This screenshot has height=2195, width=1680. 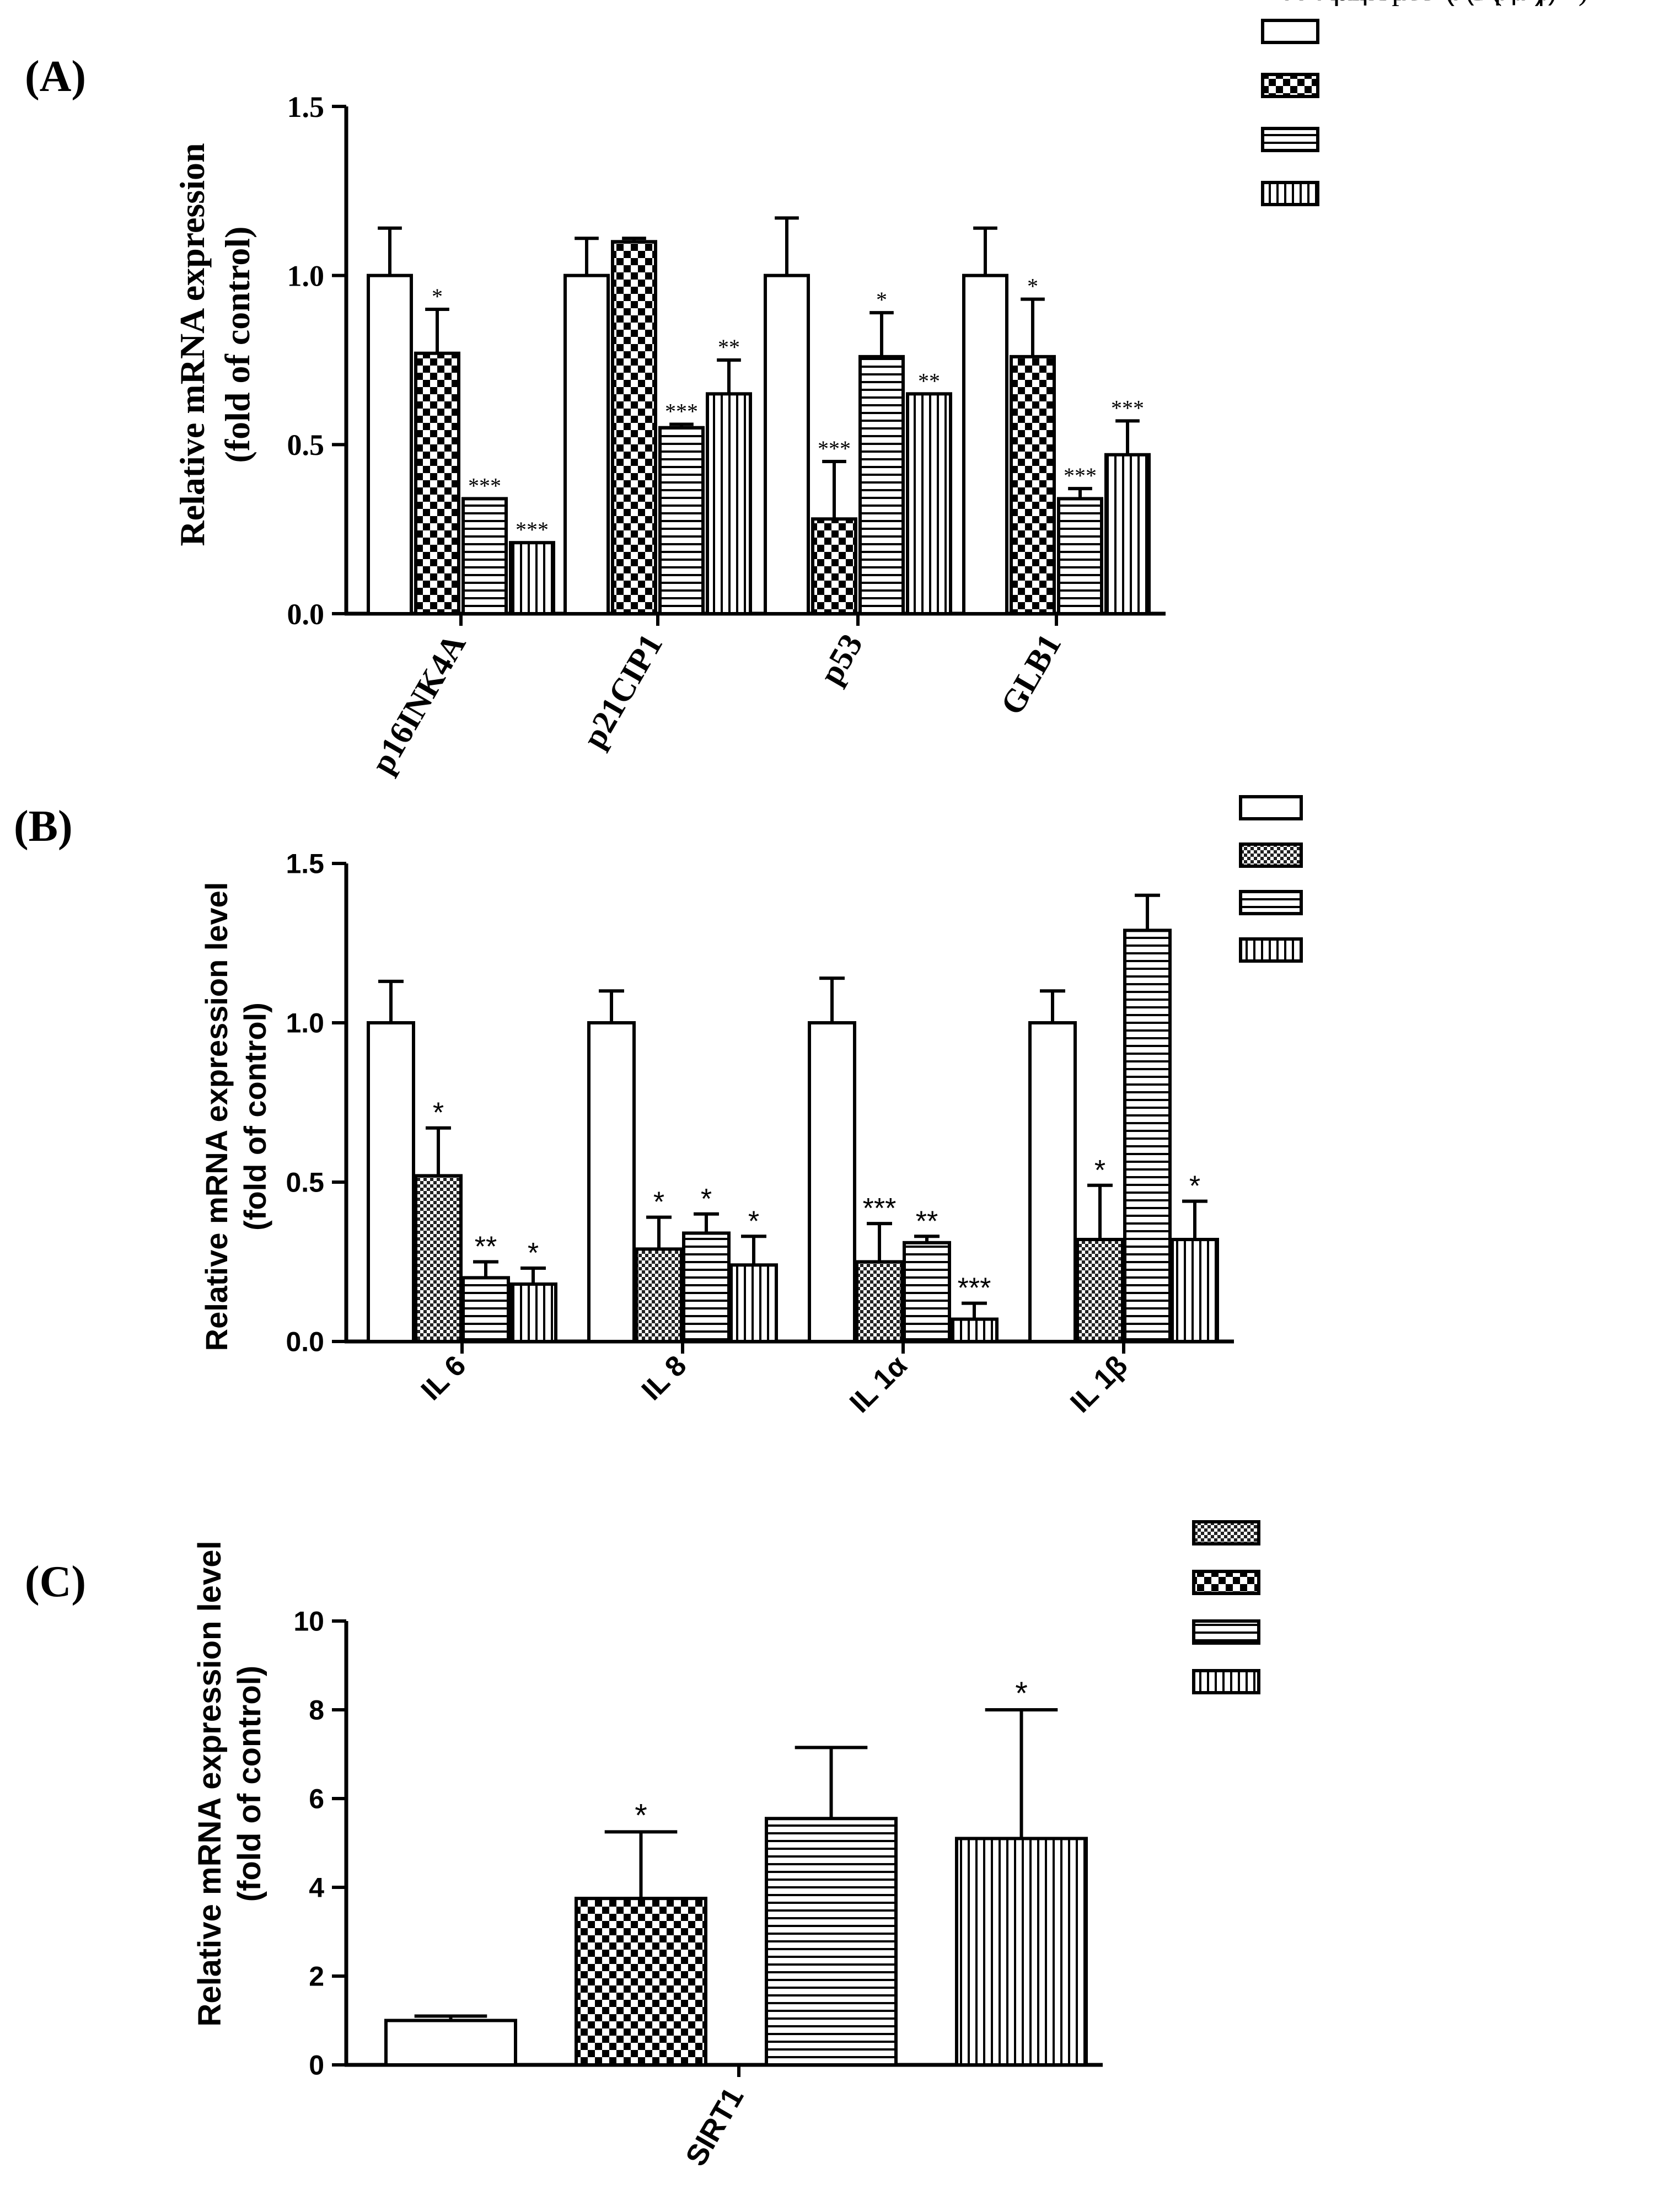 What do you see at coordinates (216, 1116) in the screenshot?
I see `panel-b-ylabel-line1: Relative mRNA expression level` at bounding box center [216, 1116].